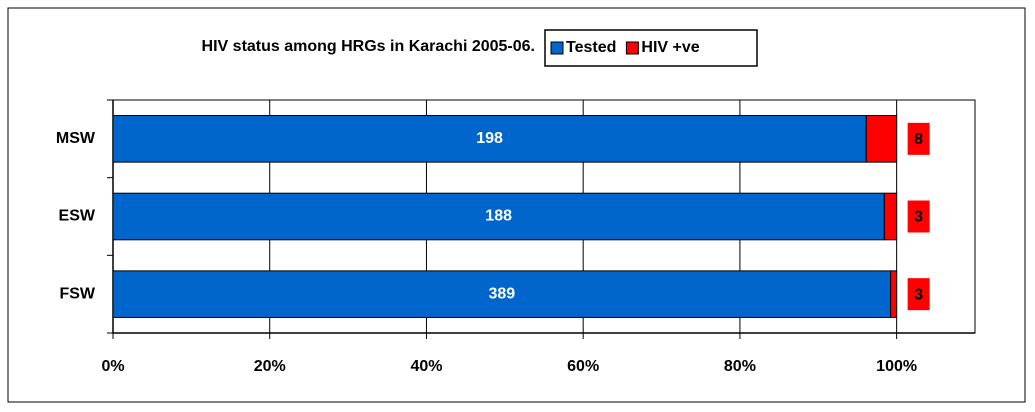 The image size is (1035, 412). I want to click on data-label: 188, so click(498, 216).